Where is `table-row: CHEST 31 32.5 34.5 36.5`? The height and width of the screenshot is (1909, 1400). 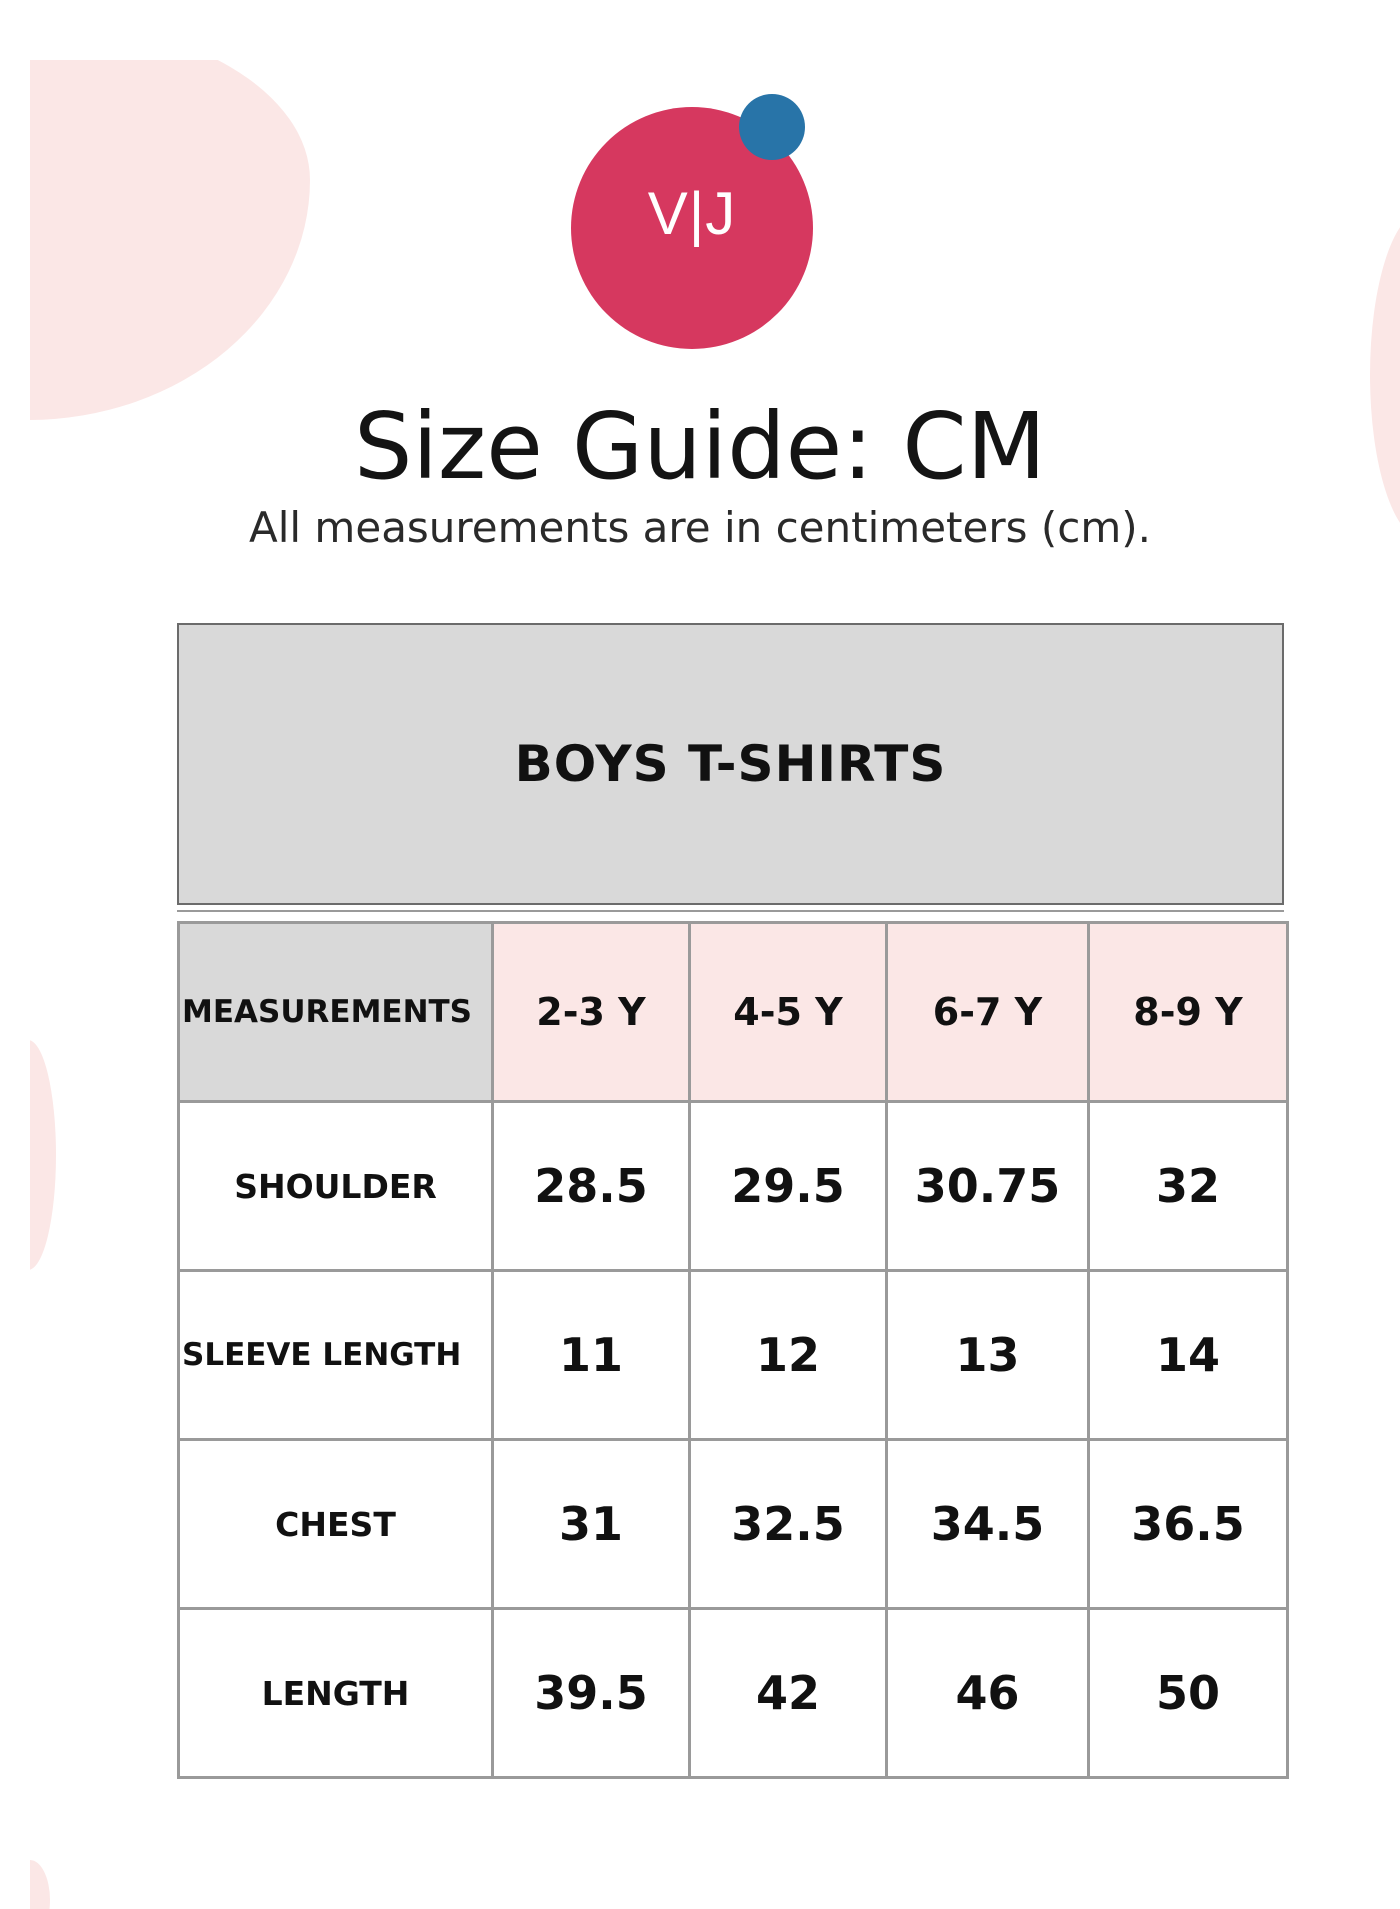 table-row: CHEST 31 32.5 34.5 36.5 is located at coordinates (733, 1524).